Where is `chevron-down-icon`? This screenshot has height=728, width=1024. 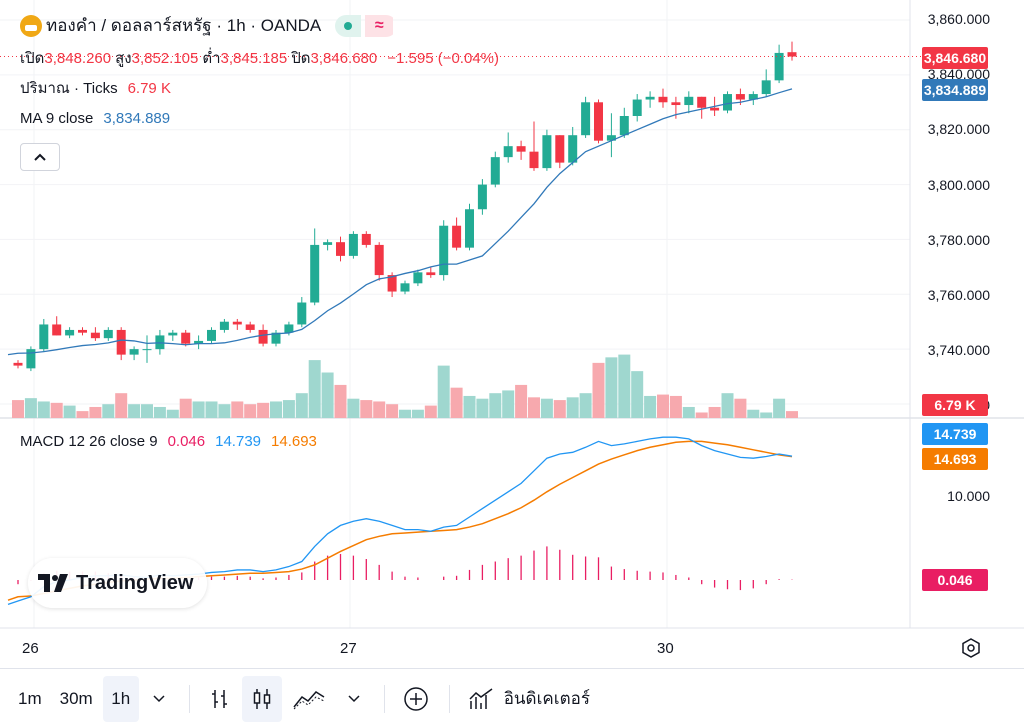 chevron-down-icon is located at coordinates (159, 698).